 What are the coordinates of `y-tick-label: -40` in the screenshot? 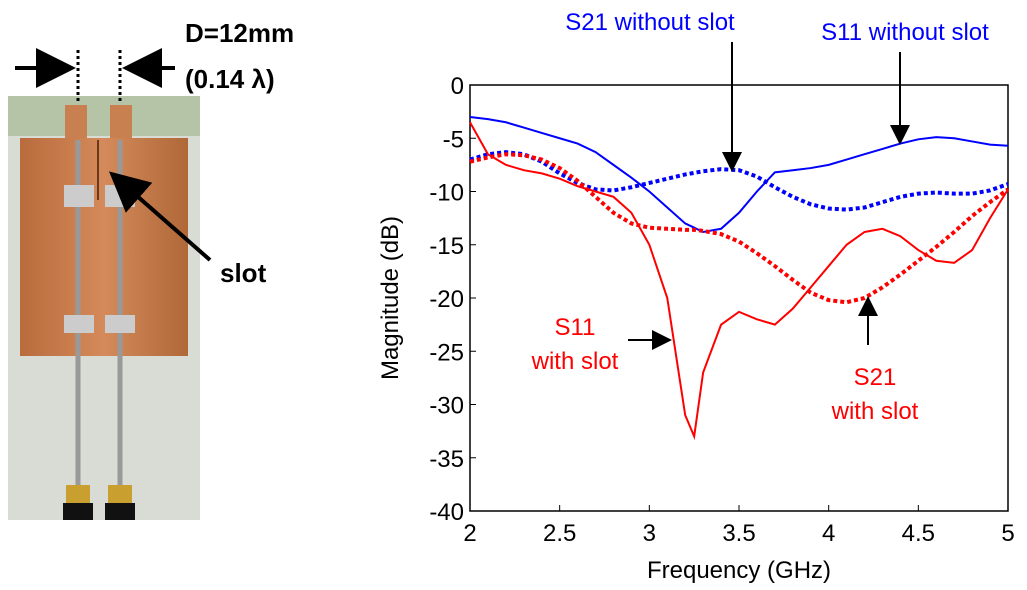 It's located at (446, 512).